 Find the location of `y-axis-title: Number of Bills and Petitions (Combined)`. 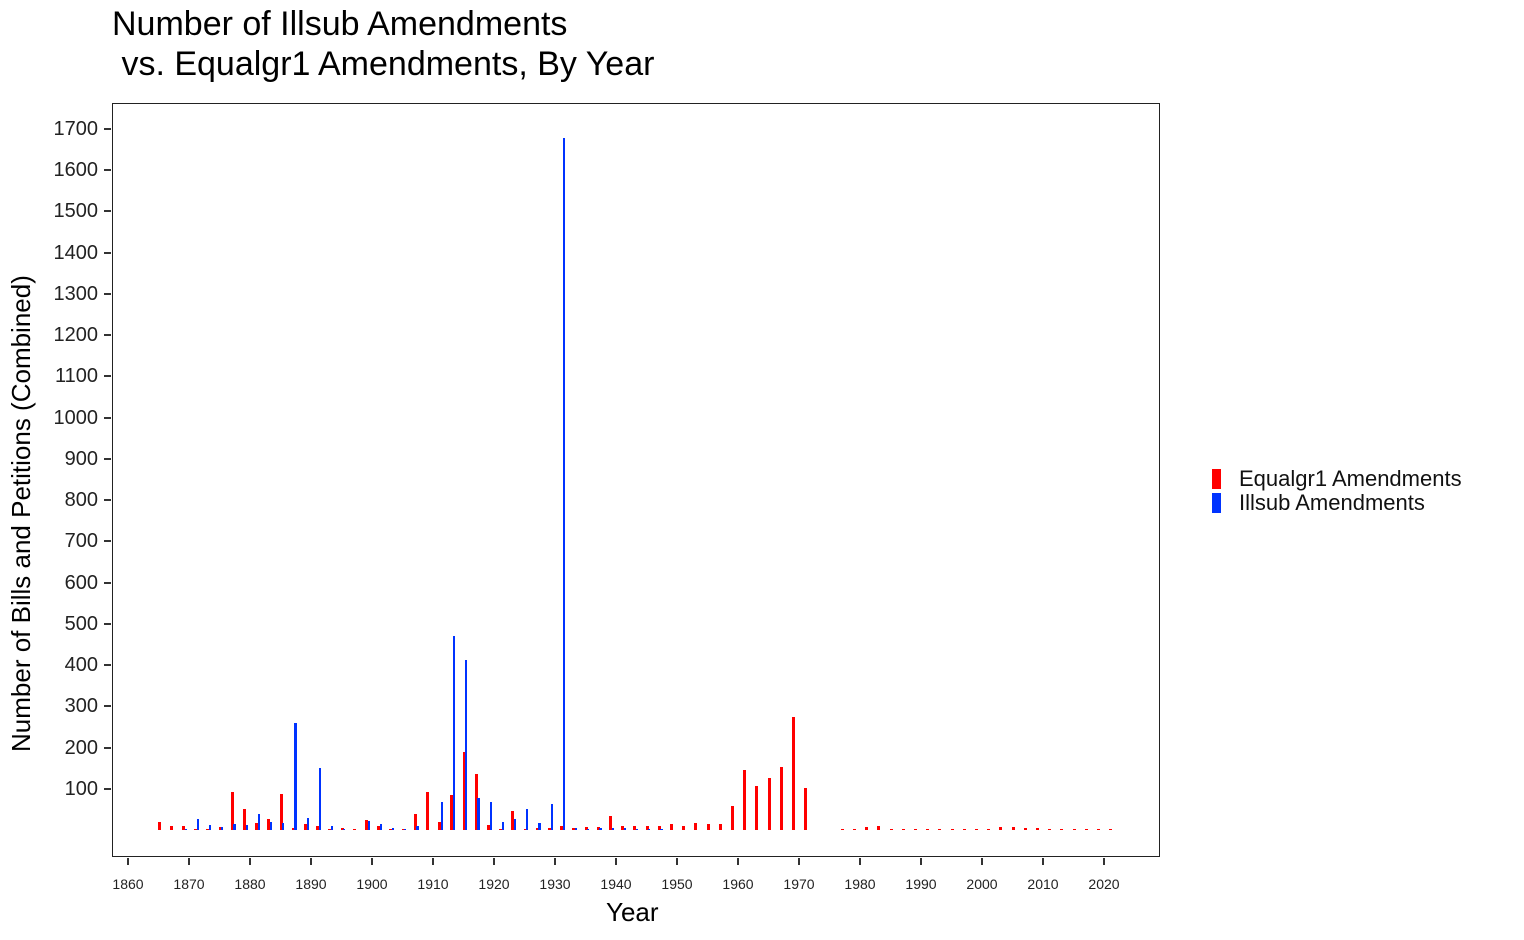

y-axis-title: Number of Bills and Petitions (Combined) is located at coordinates (21, 513).